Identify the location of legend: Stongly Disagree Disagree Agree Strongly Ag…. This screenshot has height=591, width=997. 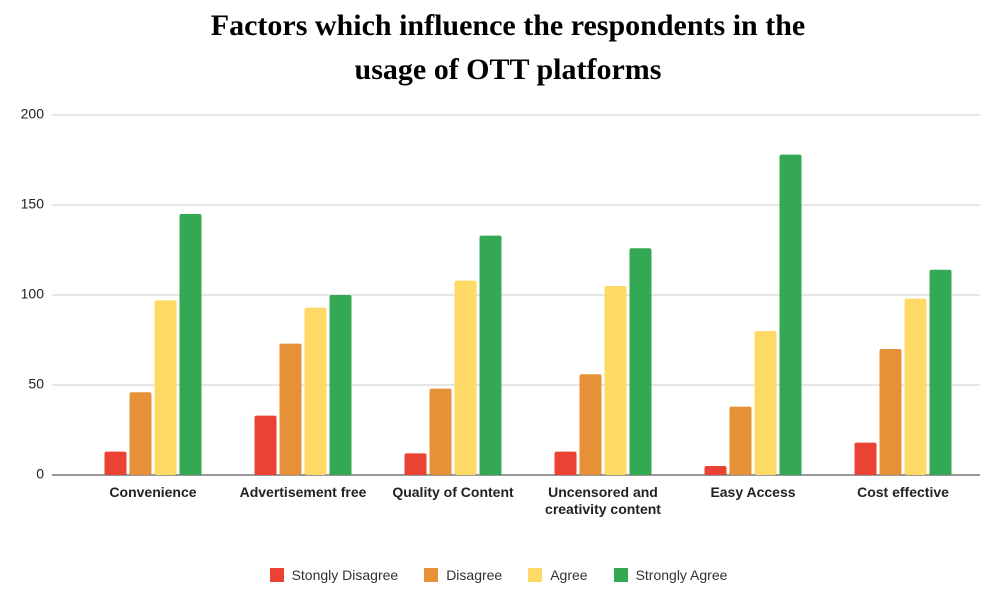
(498, 575).